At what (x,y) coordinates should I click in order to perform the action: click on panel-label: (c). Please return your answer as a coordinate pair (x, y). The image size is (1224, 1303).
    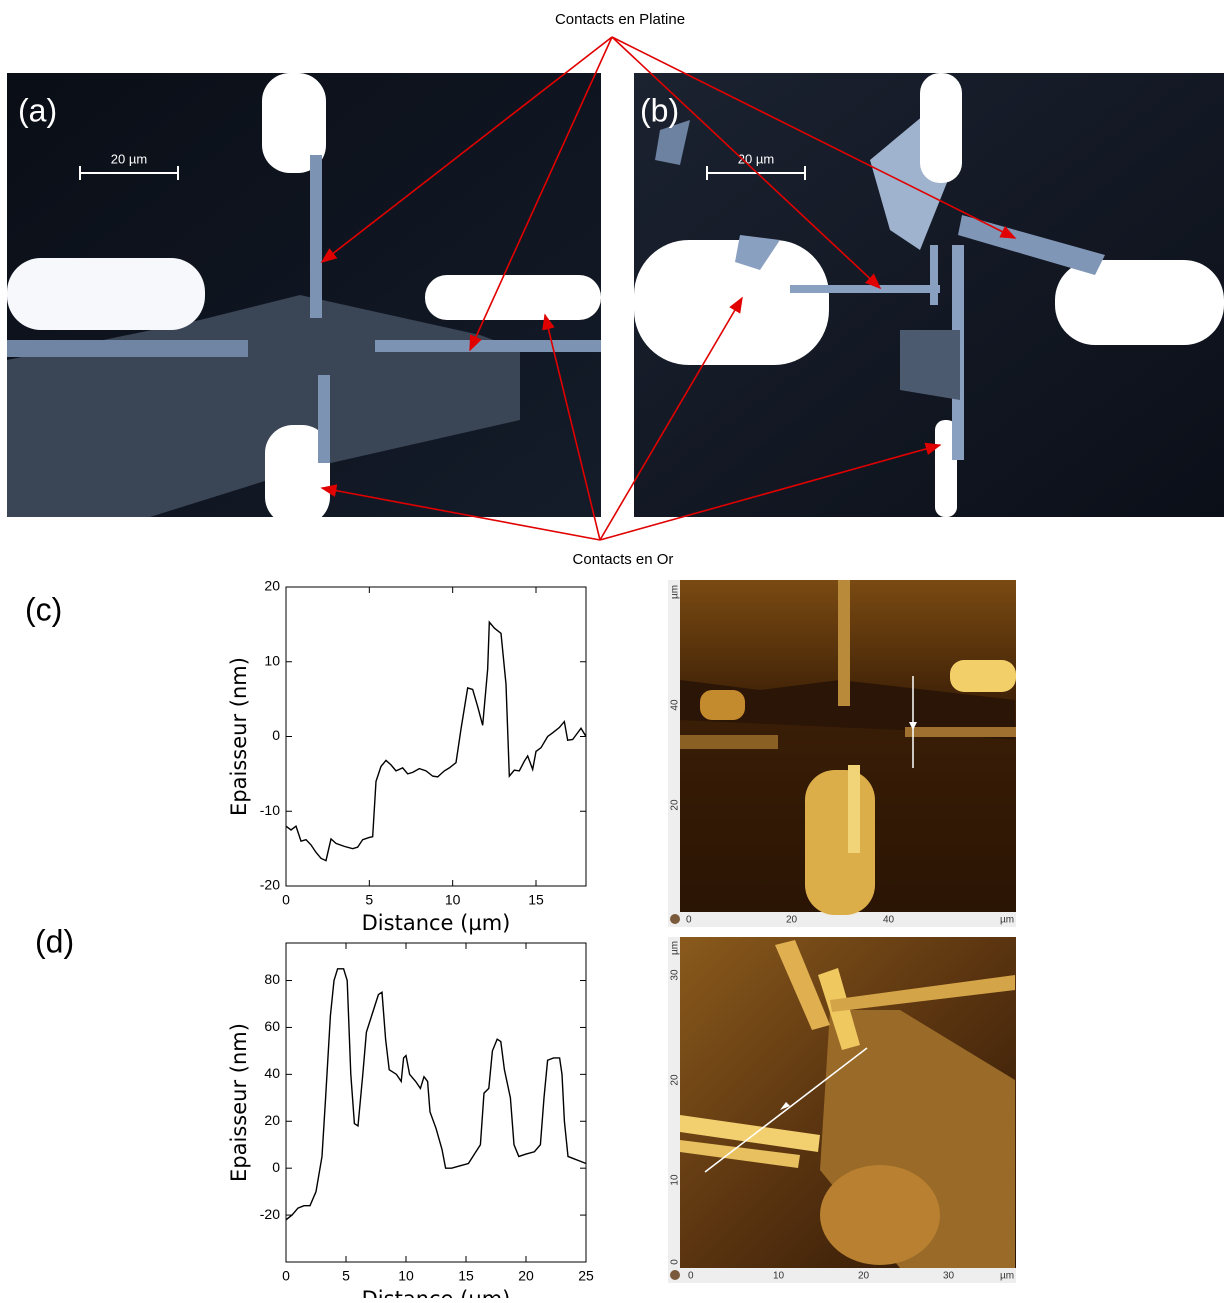
    Looking at the image, I should click on (43, 609).